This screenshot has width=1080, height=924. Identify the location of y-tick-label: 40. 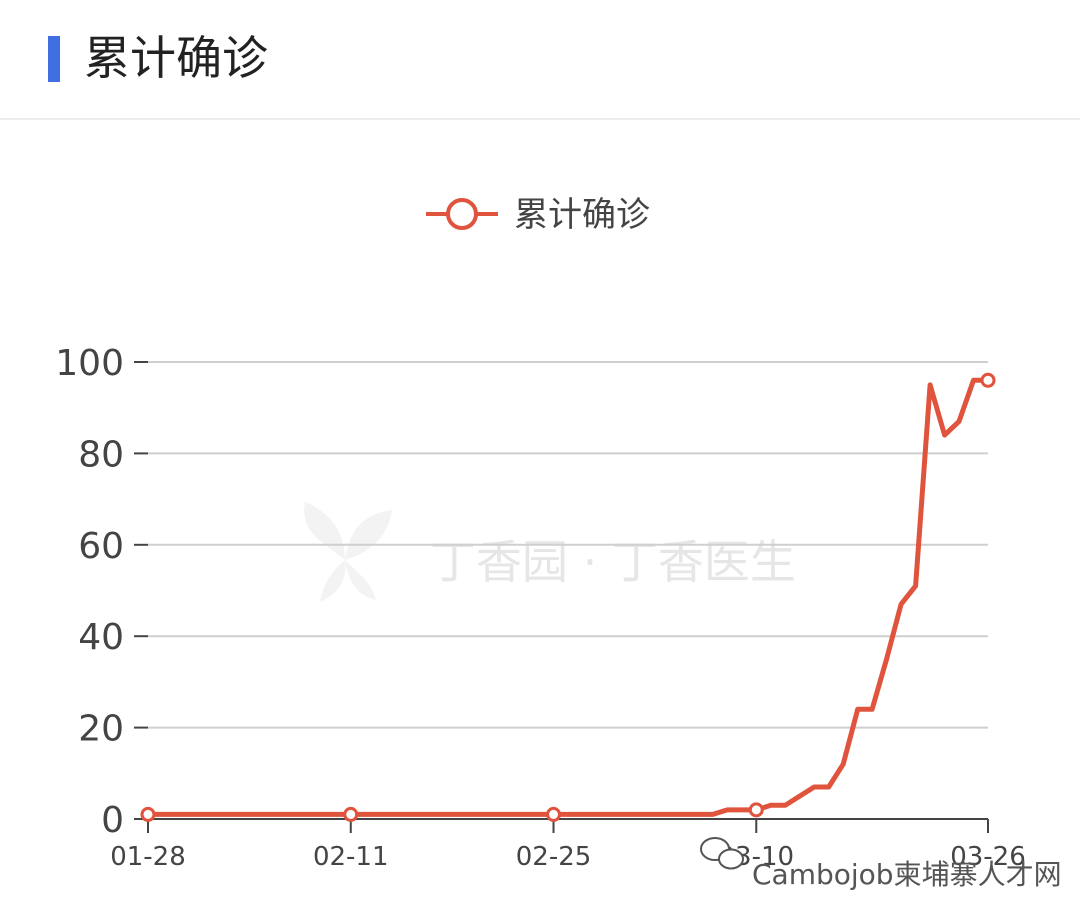
(101, 637).